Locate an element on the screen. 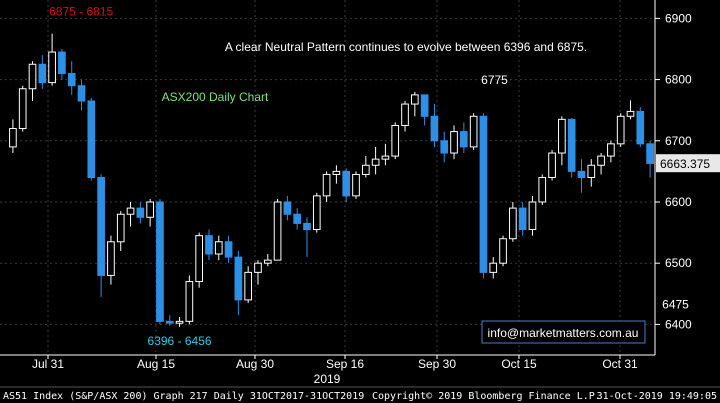 This screenshot has width=720, height=403. x-tick-label: Sep 16 is located at coordinates (345, 364).